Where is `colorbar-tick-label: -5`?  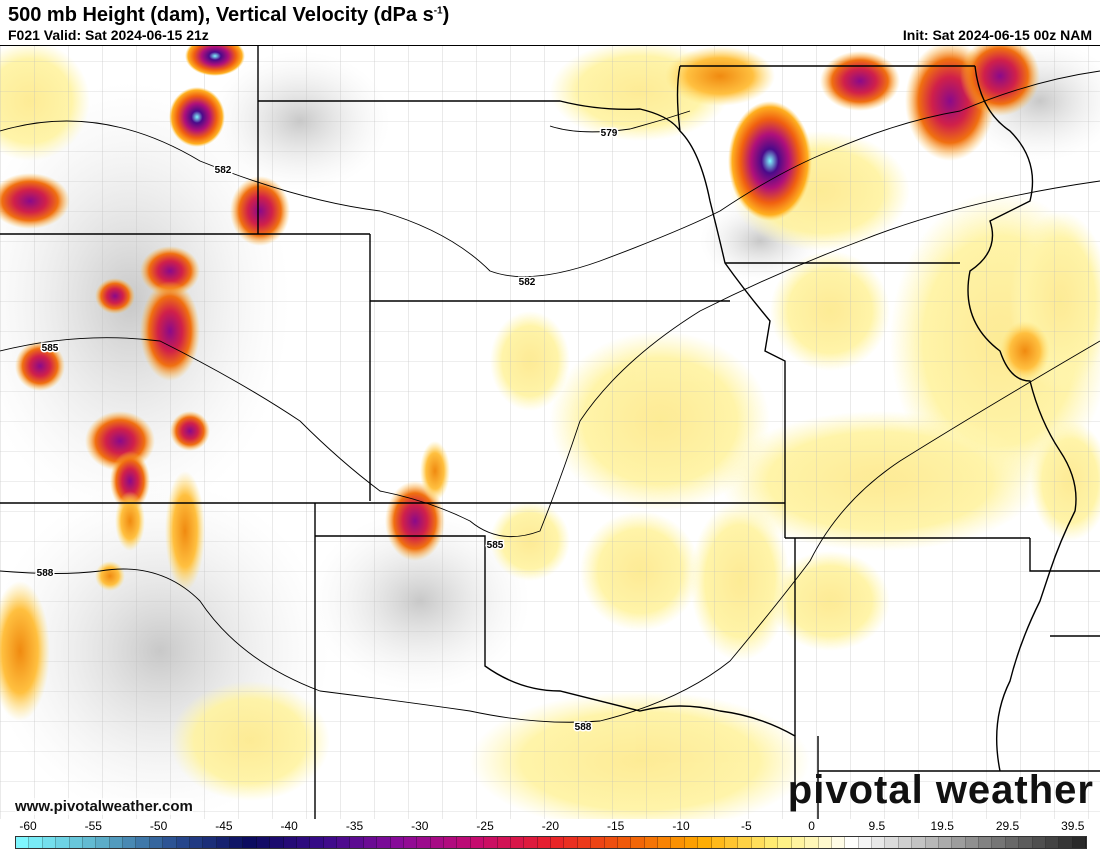
colorbar-tick-label: -5 is located at coordinates (746, 826).